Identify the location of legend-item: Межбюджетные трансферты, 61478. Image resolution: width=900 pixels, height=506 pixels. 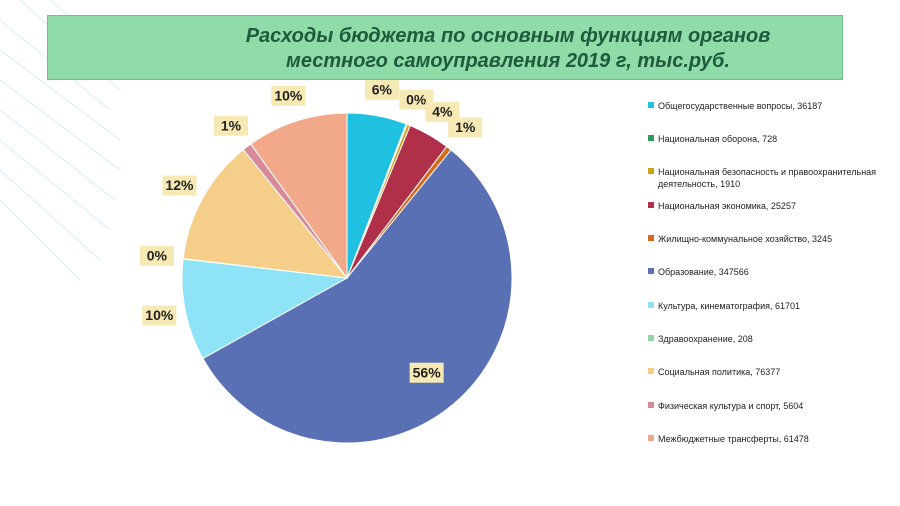
(765, 439).